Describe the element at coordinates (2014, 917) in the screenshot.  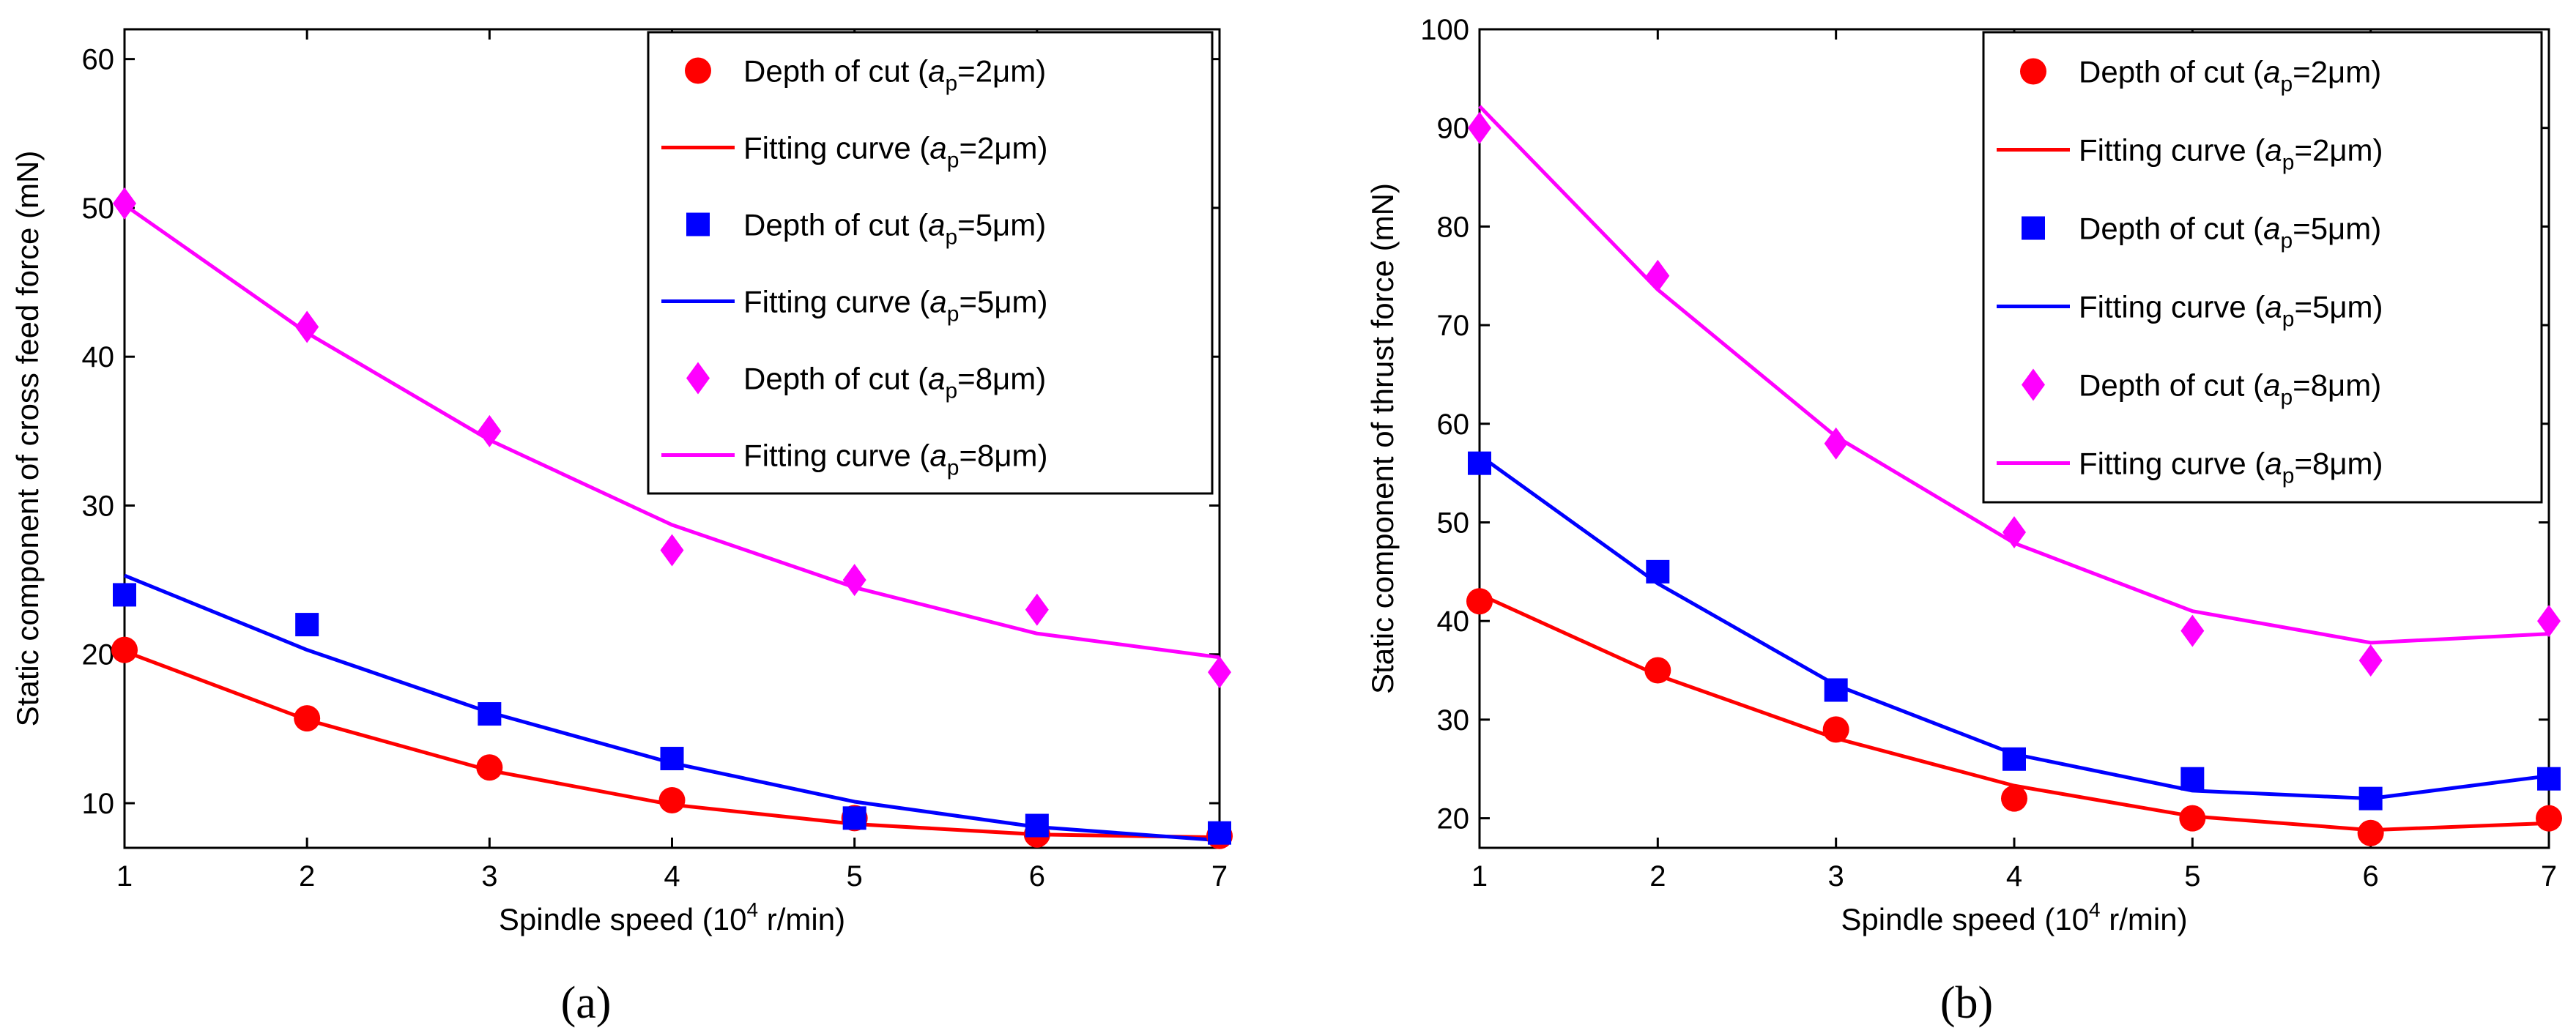
I see `chart-b-x-axis-label: Spindle speed (104 r/min)` at that location.